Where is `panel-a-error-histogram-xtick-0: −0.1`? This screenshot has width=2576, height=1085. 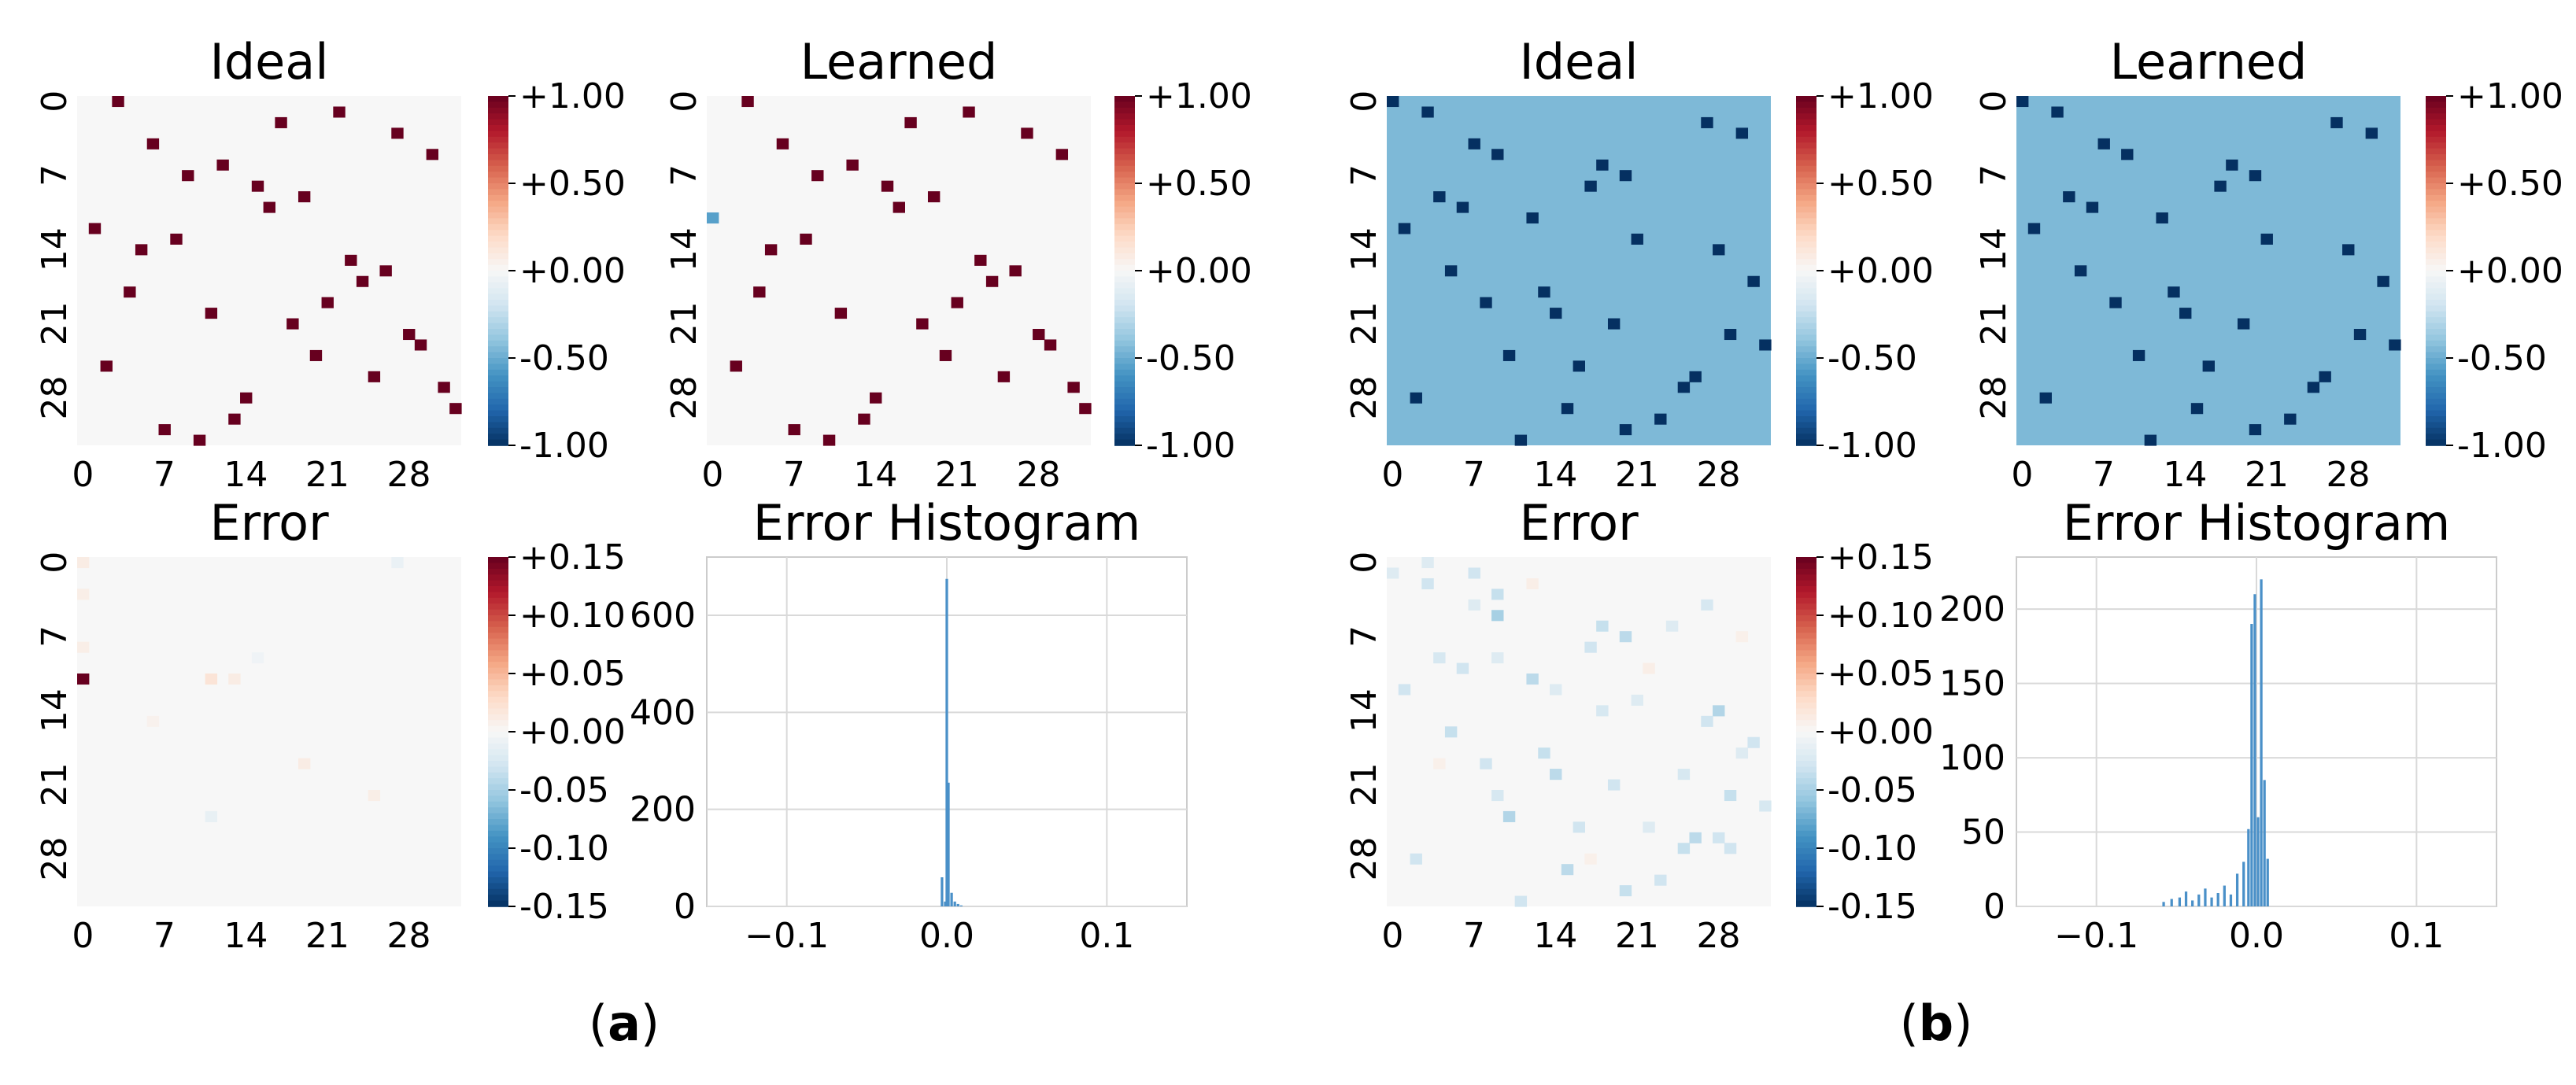 panel-a-error-histogram-xtick-0: −0.1 is located at coordinates (787, 936).